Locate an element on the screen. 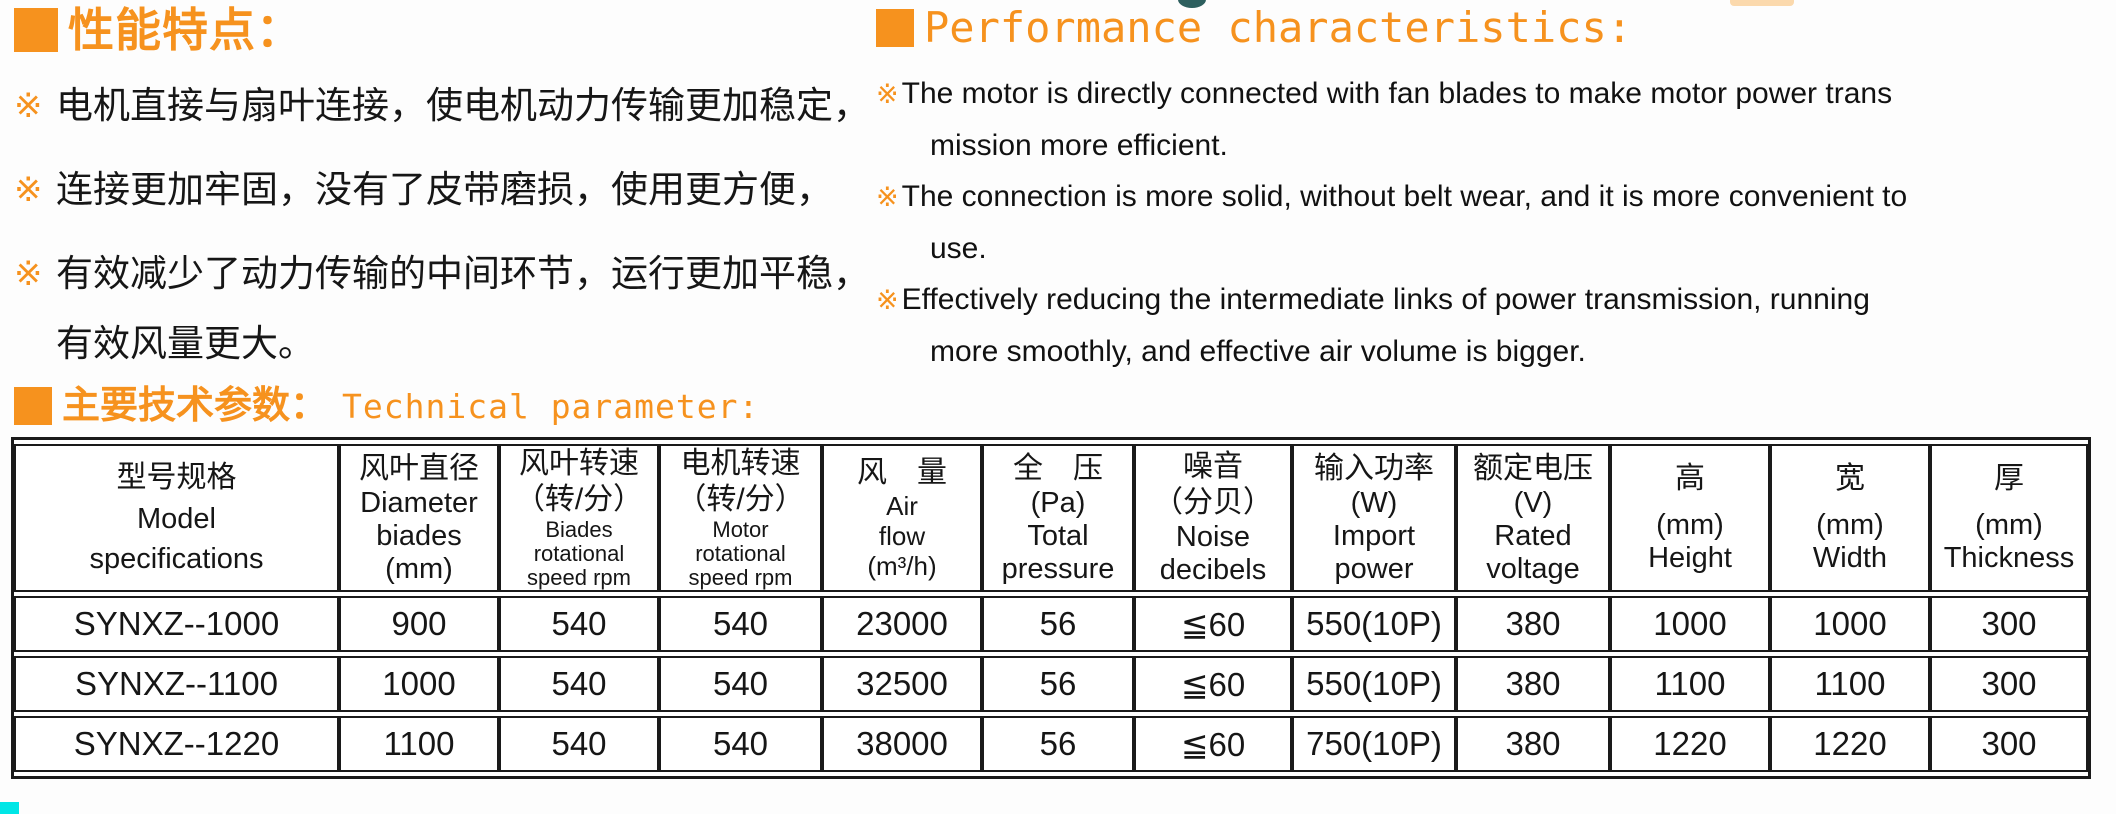  value-cell: 23000 is located at coordinates (902, 624).